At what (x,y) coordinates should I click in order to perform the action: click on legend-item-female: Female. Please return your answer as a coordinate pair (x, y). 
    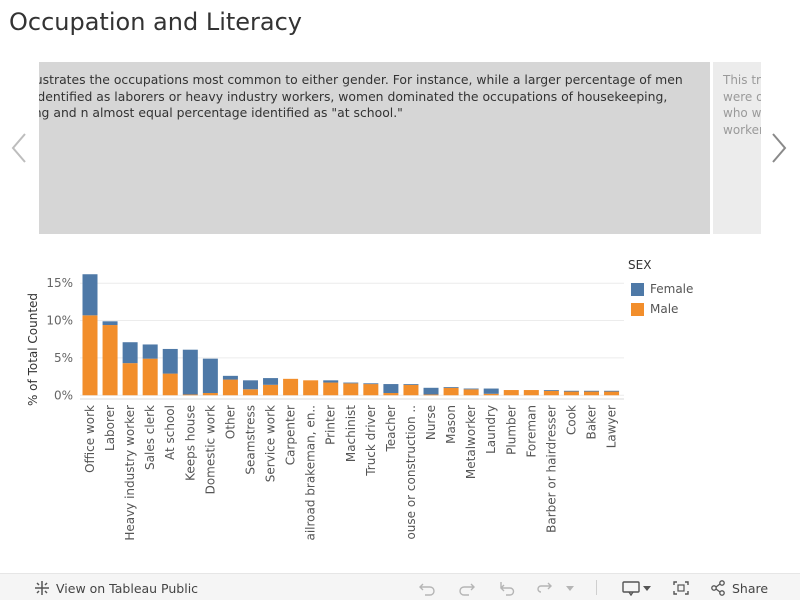
    Looking at the image, I should click on (660, 289).